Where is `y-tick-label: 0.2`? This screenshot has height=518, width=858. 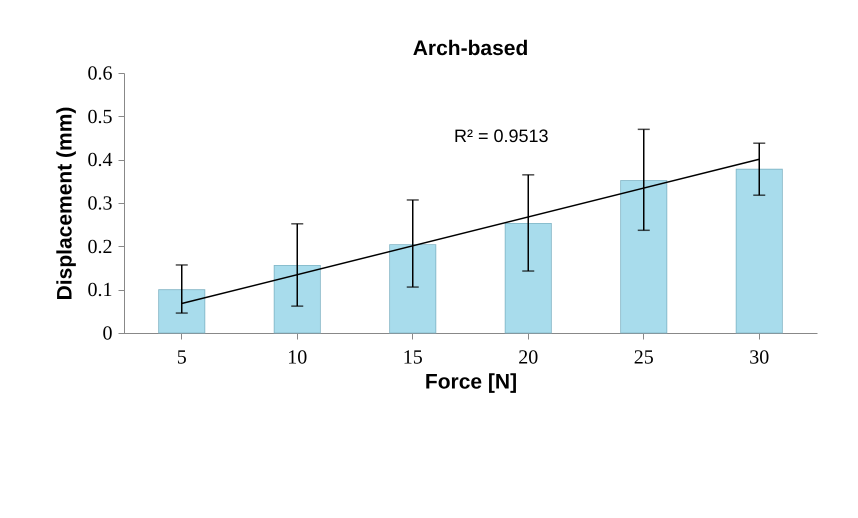
y-tick-label: 0.2 is located at coordinates (100, 247).